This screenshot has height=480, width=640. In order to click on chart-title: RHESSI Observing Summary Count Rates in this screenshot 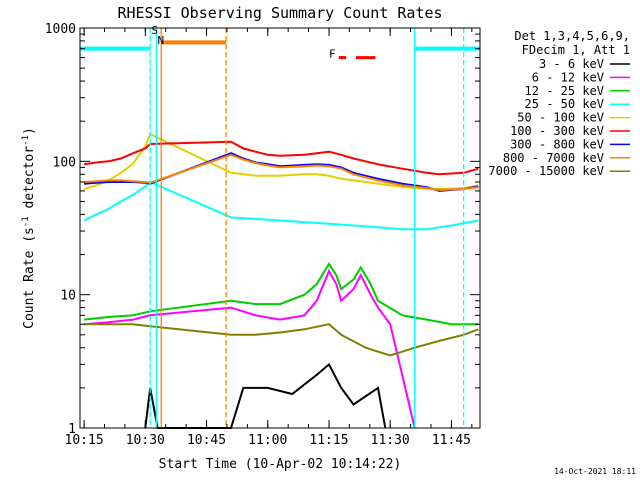, I will do `click(279, 13)`.